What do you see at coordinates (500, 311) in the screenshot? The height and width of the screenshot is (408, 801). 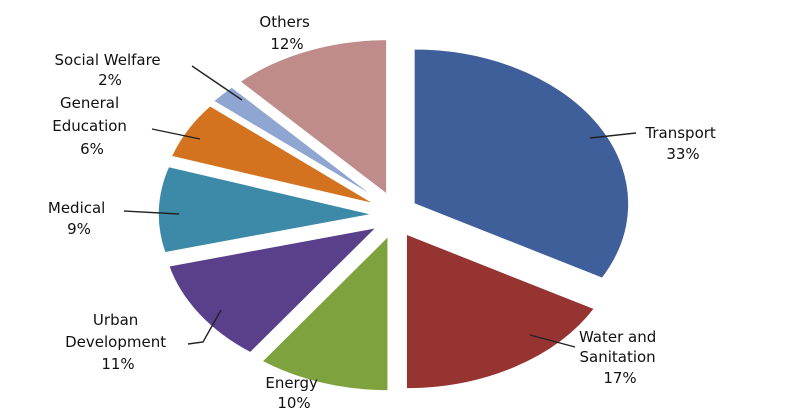 I see `pie-slice-water-and-sanitation` at bounding box center [500, 311].